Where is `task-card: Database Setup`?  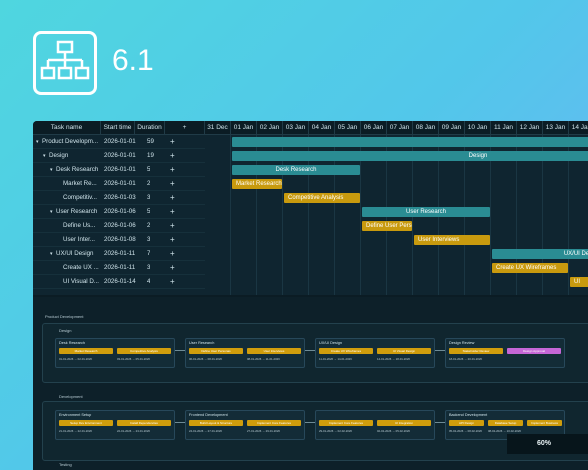 task-card: Database Setup is located at coordinates (505, 423).